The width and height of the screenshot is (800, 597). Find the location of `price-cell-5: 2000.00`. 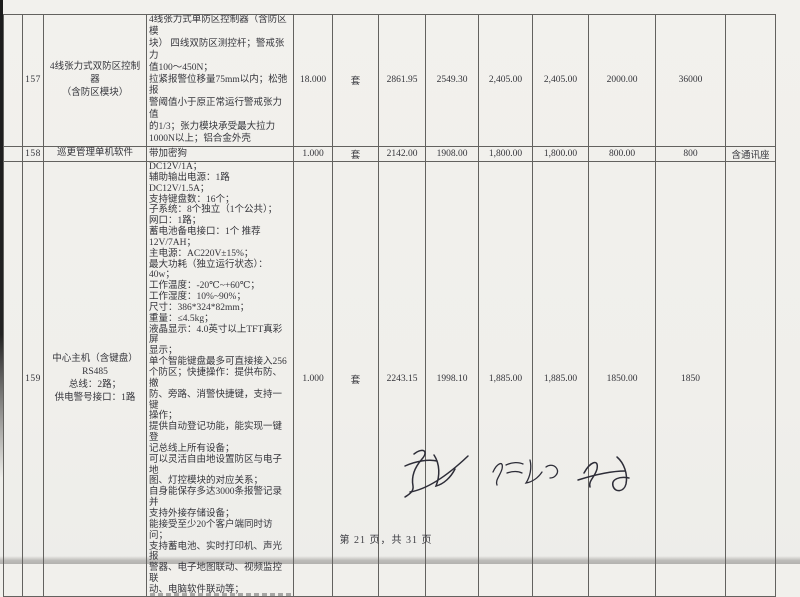

price-cell-5: 2000.00 is located at coordinates (622, 80).